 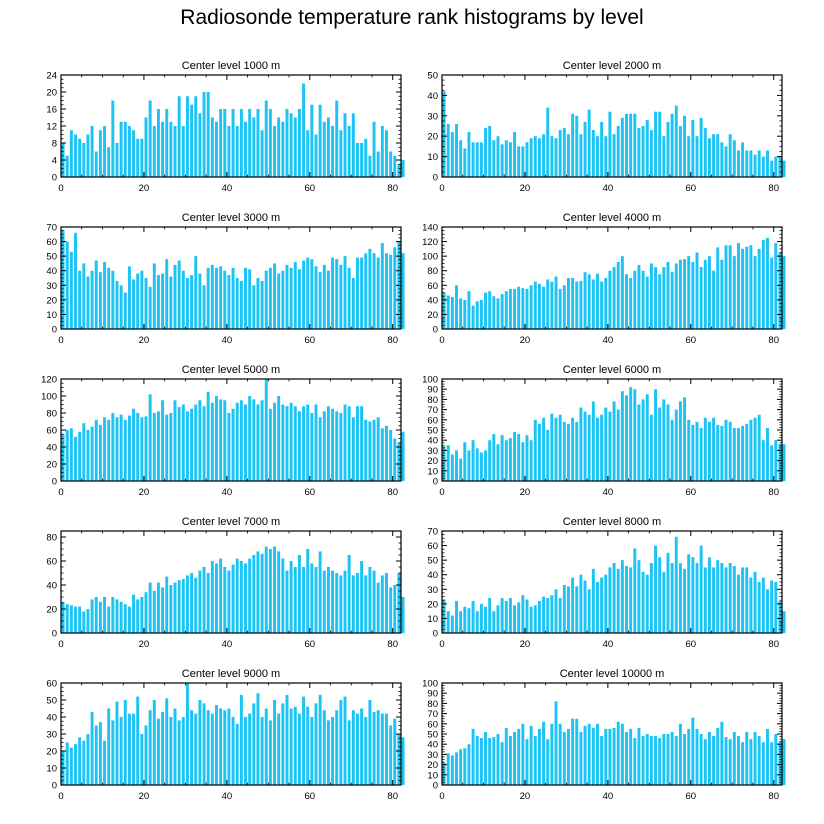 I want to click on panel-1: Center level 1000 m 0 4 8 12 16 20 24 0 20 40 60 80, so click(x=225, y=127).